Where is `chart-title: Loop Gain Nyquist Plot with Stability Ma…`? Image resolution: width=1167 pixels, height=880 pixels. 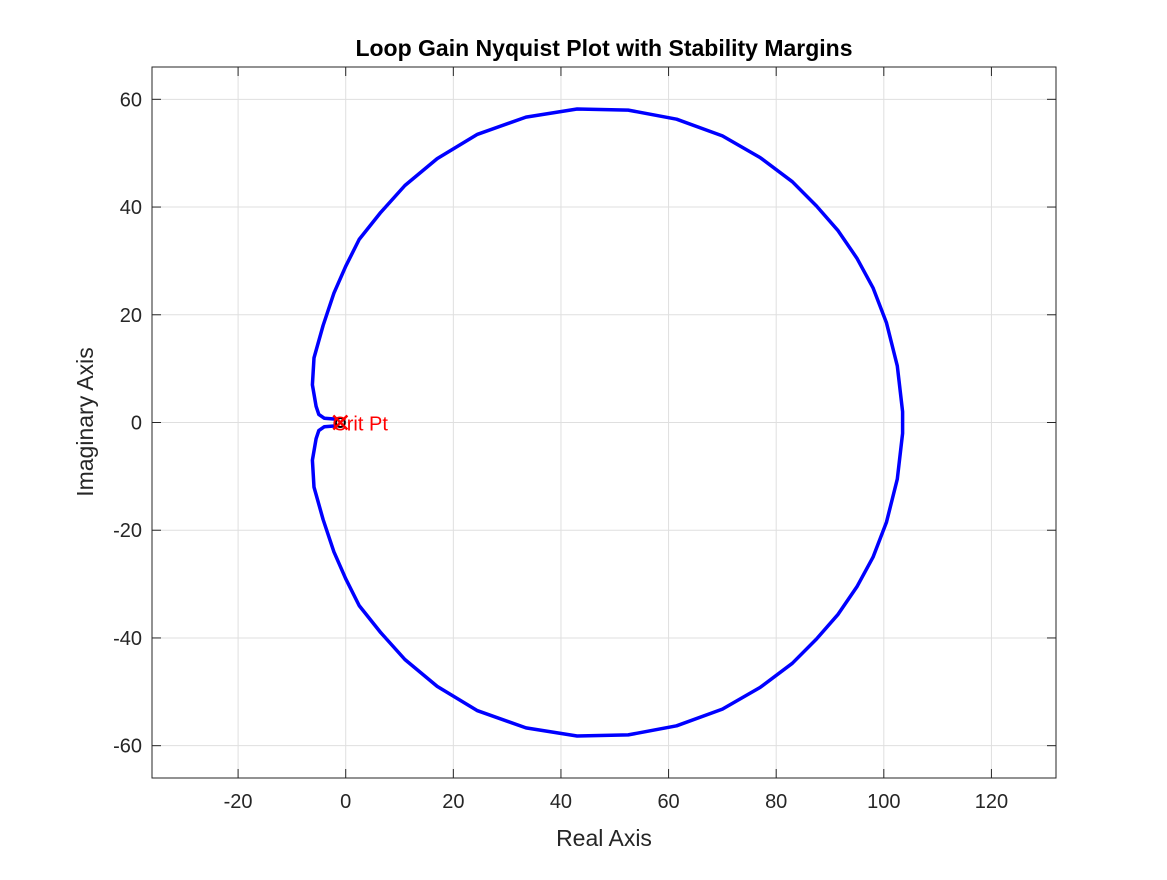
chart-title: Loop Gain Nyquist Plot with Stability Ma… is located at coordinates (603, 48).